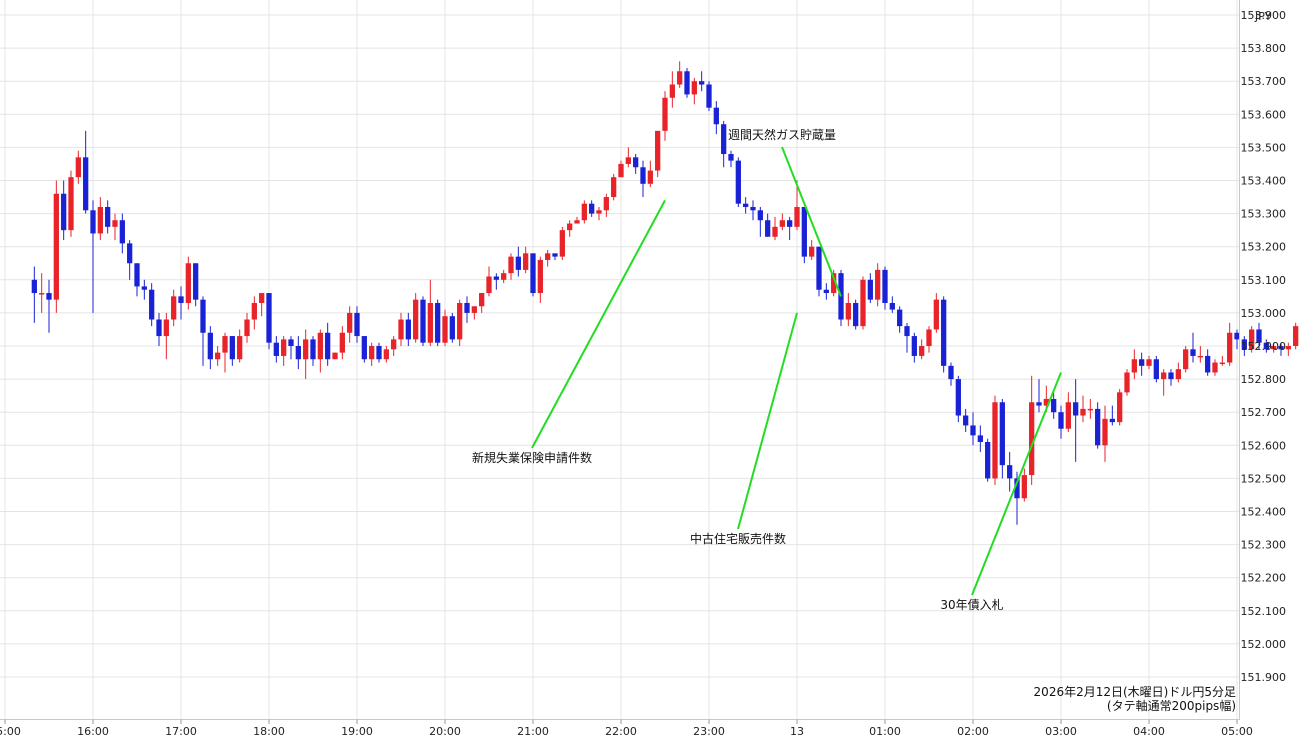  Describe the element at coordinates (445, 731) in the screenshot. I see `x-tick-label: 20:00` at that location.